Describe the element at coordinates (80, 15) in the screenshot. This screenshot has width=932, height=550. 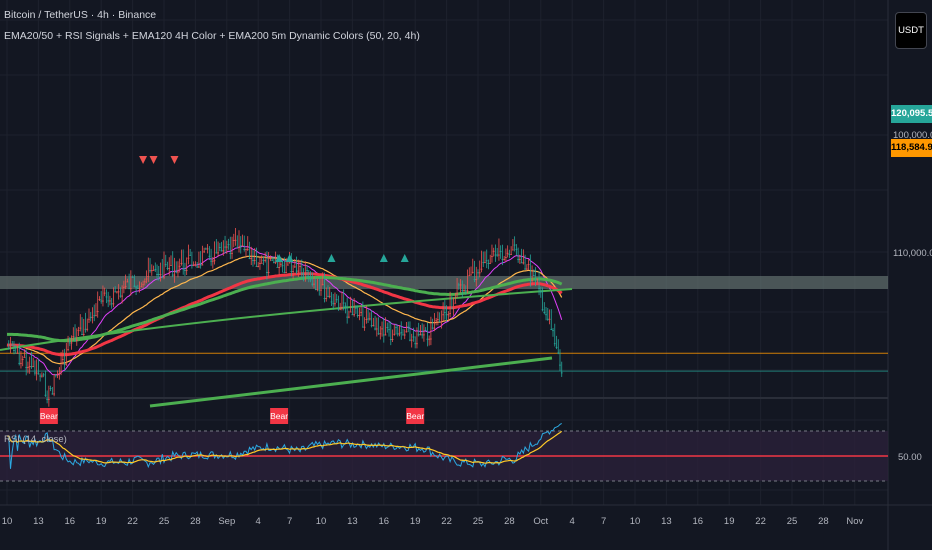
I see `chart-title: Bitcoin / TetherUS · 4h · Binance` at that location.